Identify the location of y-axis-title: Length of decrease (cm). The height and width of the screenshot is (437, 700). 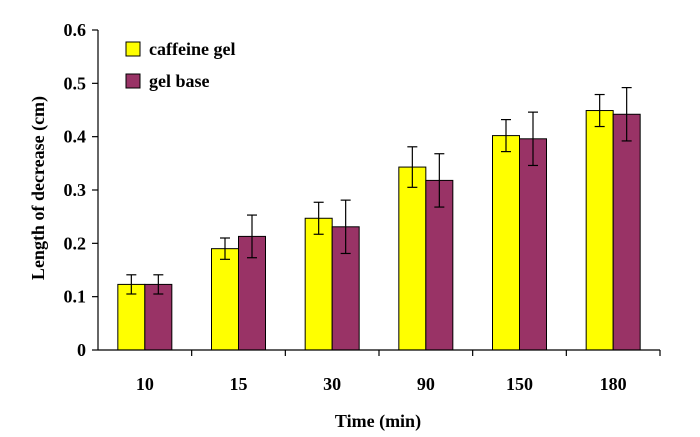
(38, 188).